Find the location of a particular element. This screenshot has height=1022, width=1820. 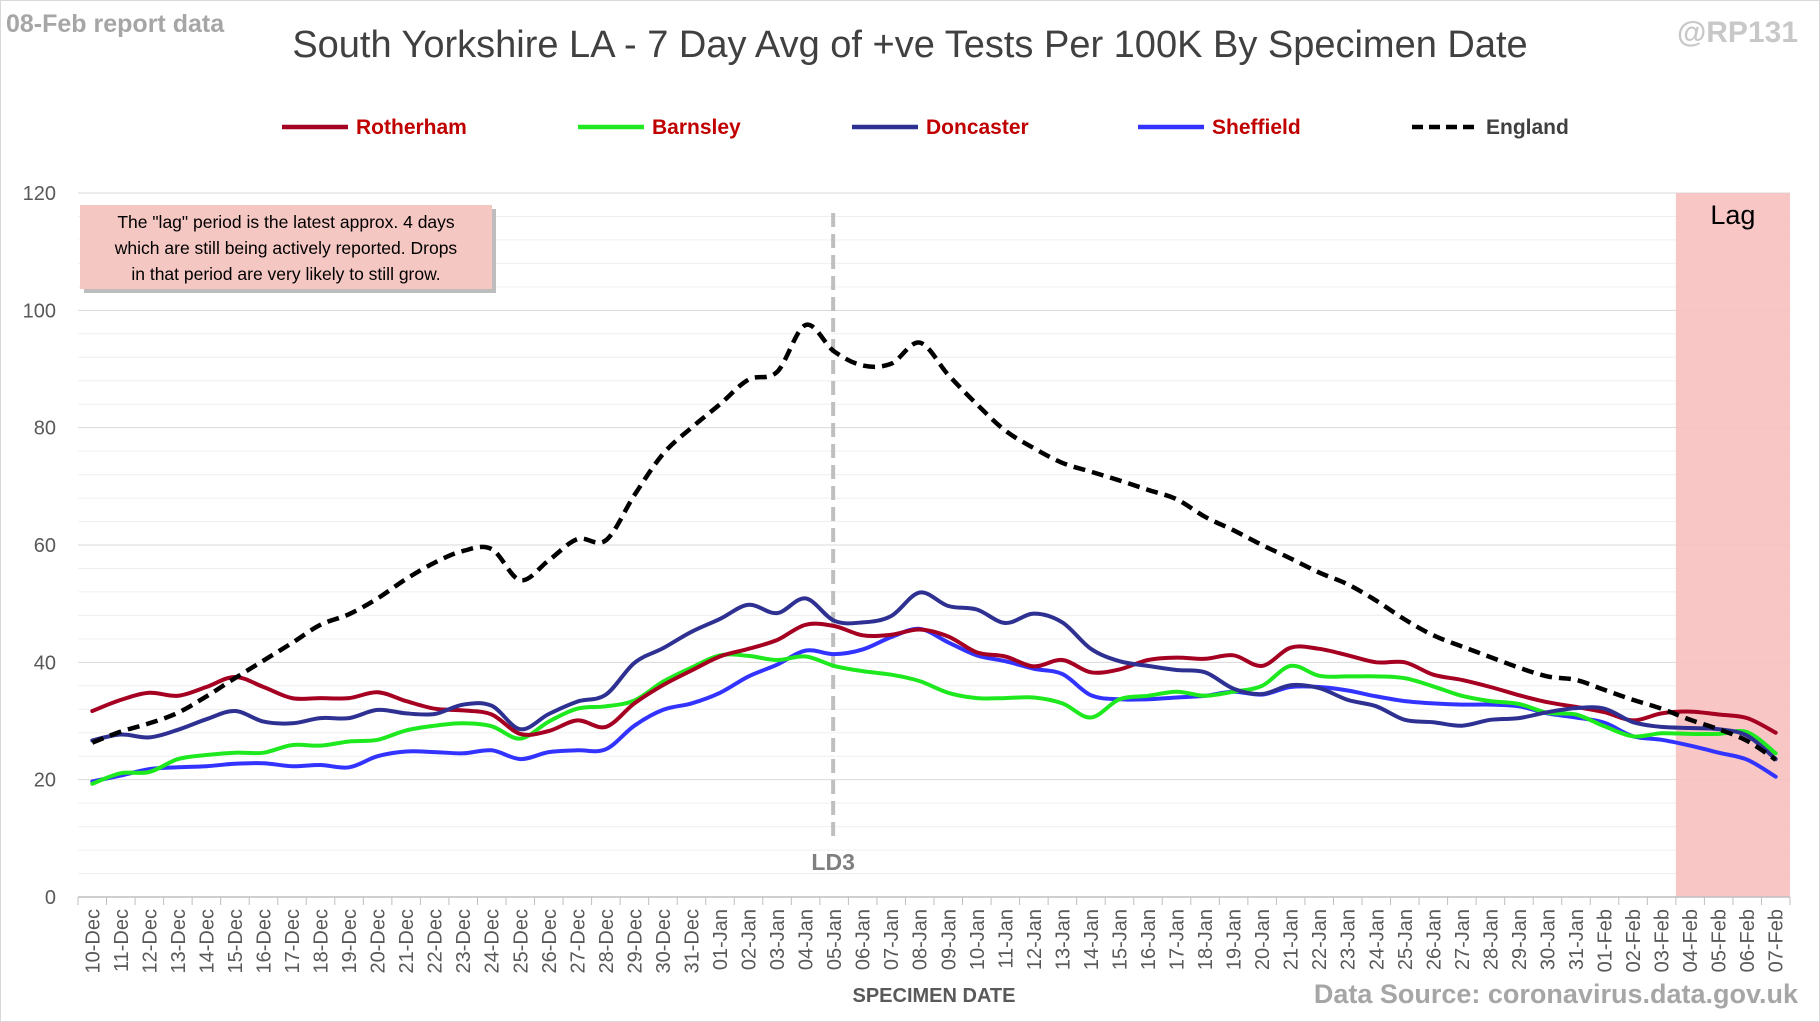

x-tick-label: 27-Dec is located at coordinates (578, 941).